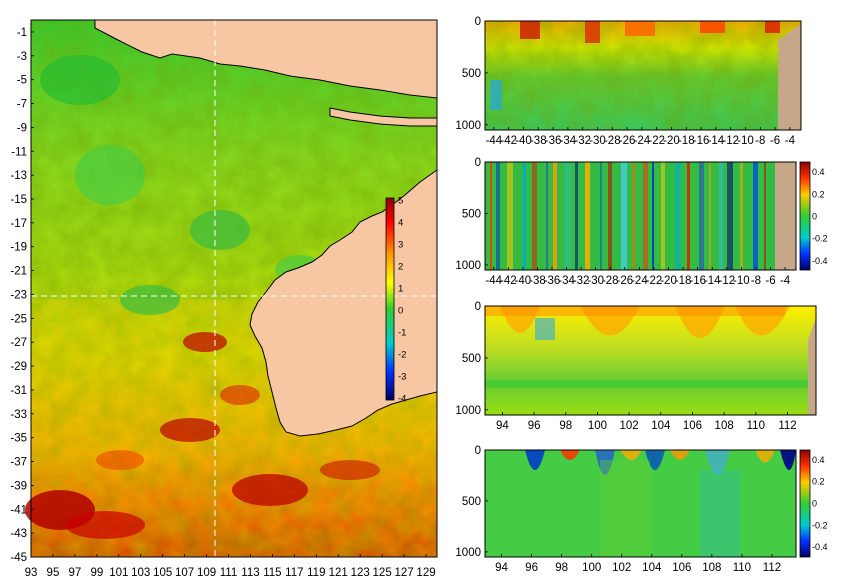  What do you see at coordinates (565, 426) in the screenshot?
I see `panel3-x-tick-label: 98` at bounding box center [565, 426].